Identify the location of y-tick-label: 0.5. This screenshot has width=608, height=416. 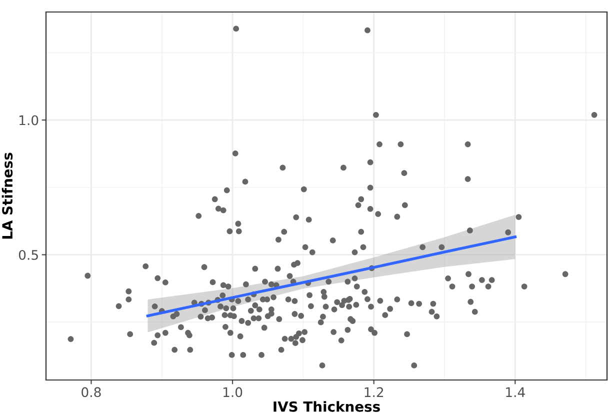
(28, 255).